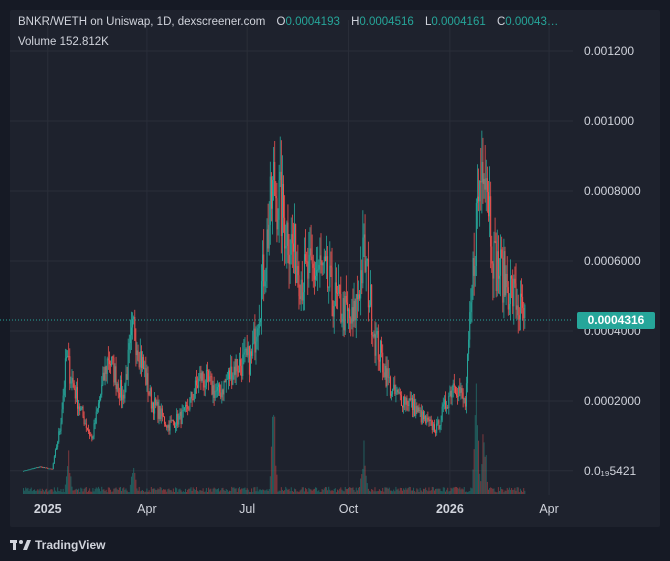 This screenshot has width=670, height=561. Describe the element at coordinates (57, 545) in the screenshot. I see `tradingview-brand: TradingView` at that location.